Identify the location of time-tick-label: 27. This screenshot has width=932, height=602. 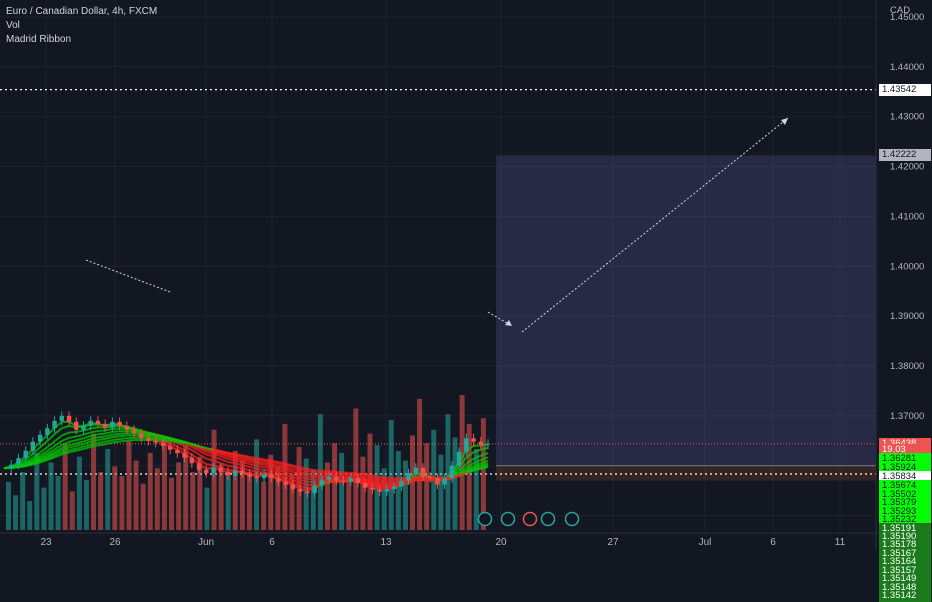
(613, 542).